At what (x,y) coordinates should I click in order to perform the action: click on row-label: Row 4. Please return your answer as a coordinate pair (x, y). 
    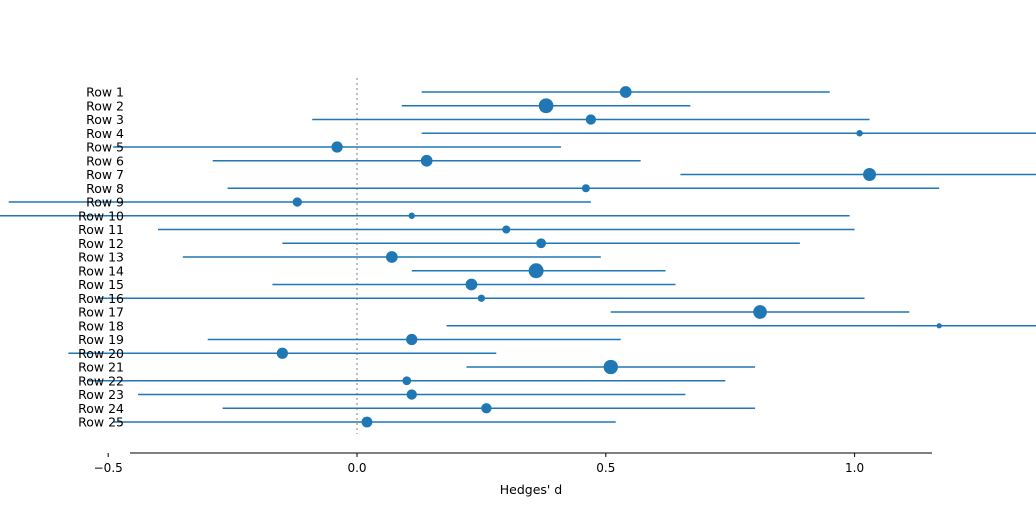
    Looking at the image, I should click on (105, 133).